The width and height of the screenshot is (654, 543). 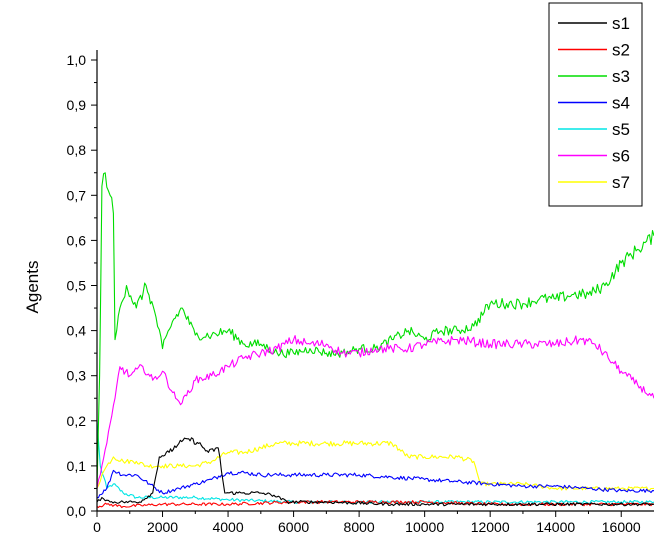 What do you see at coordinates (621, 129) in the screenshot?
I see `legend-label-s5: s5` at bounding box center [621, 129].